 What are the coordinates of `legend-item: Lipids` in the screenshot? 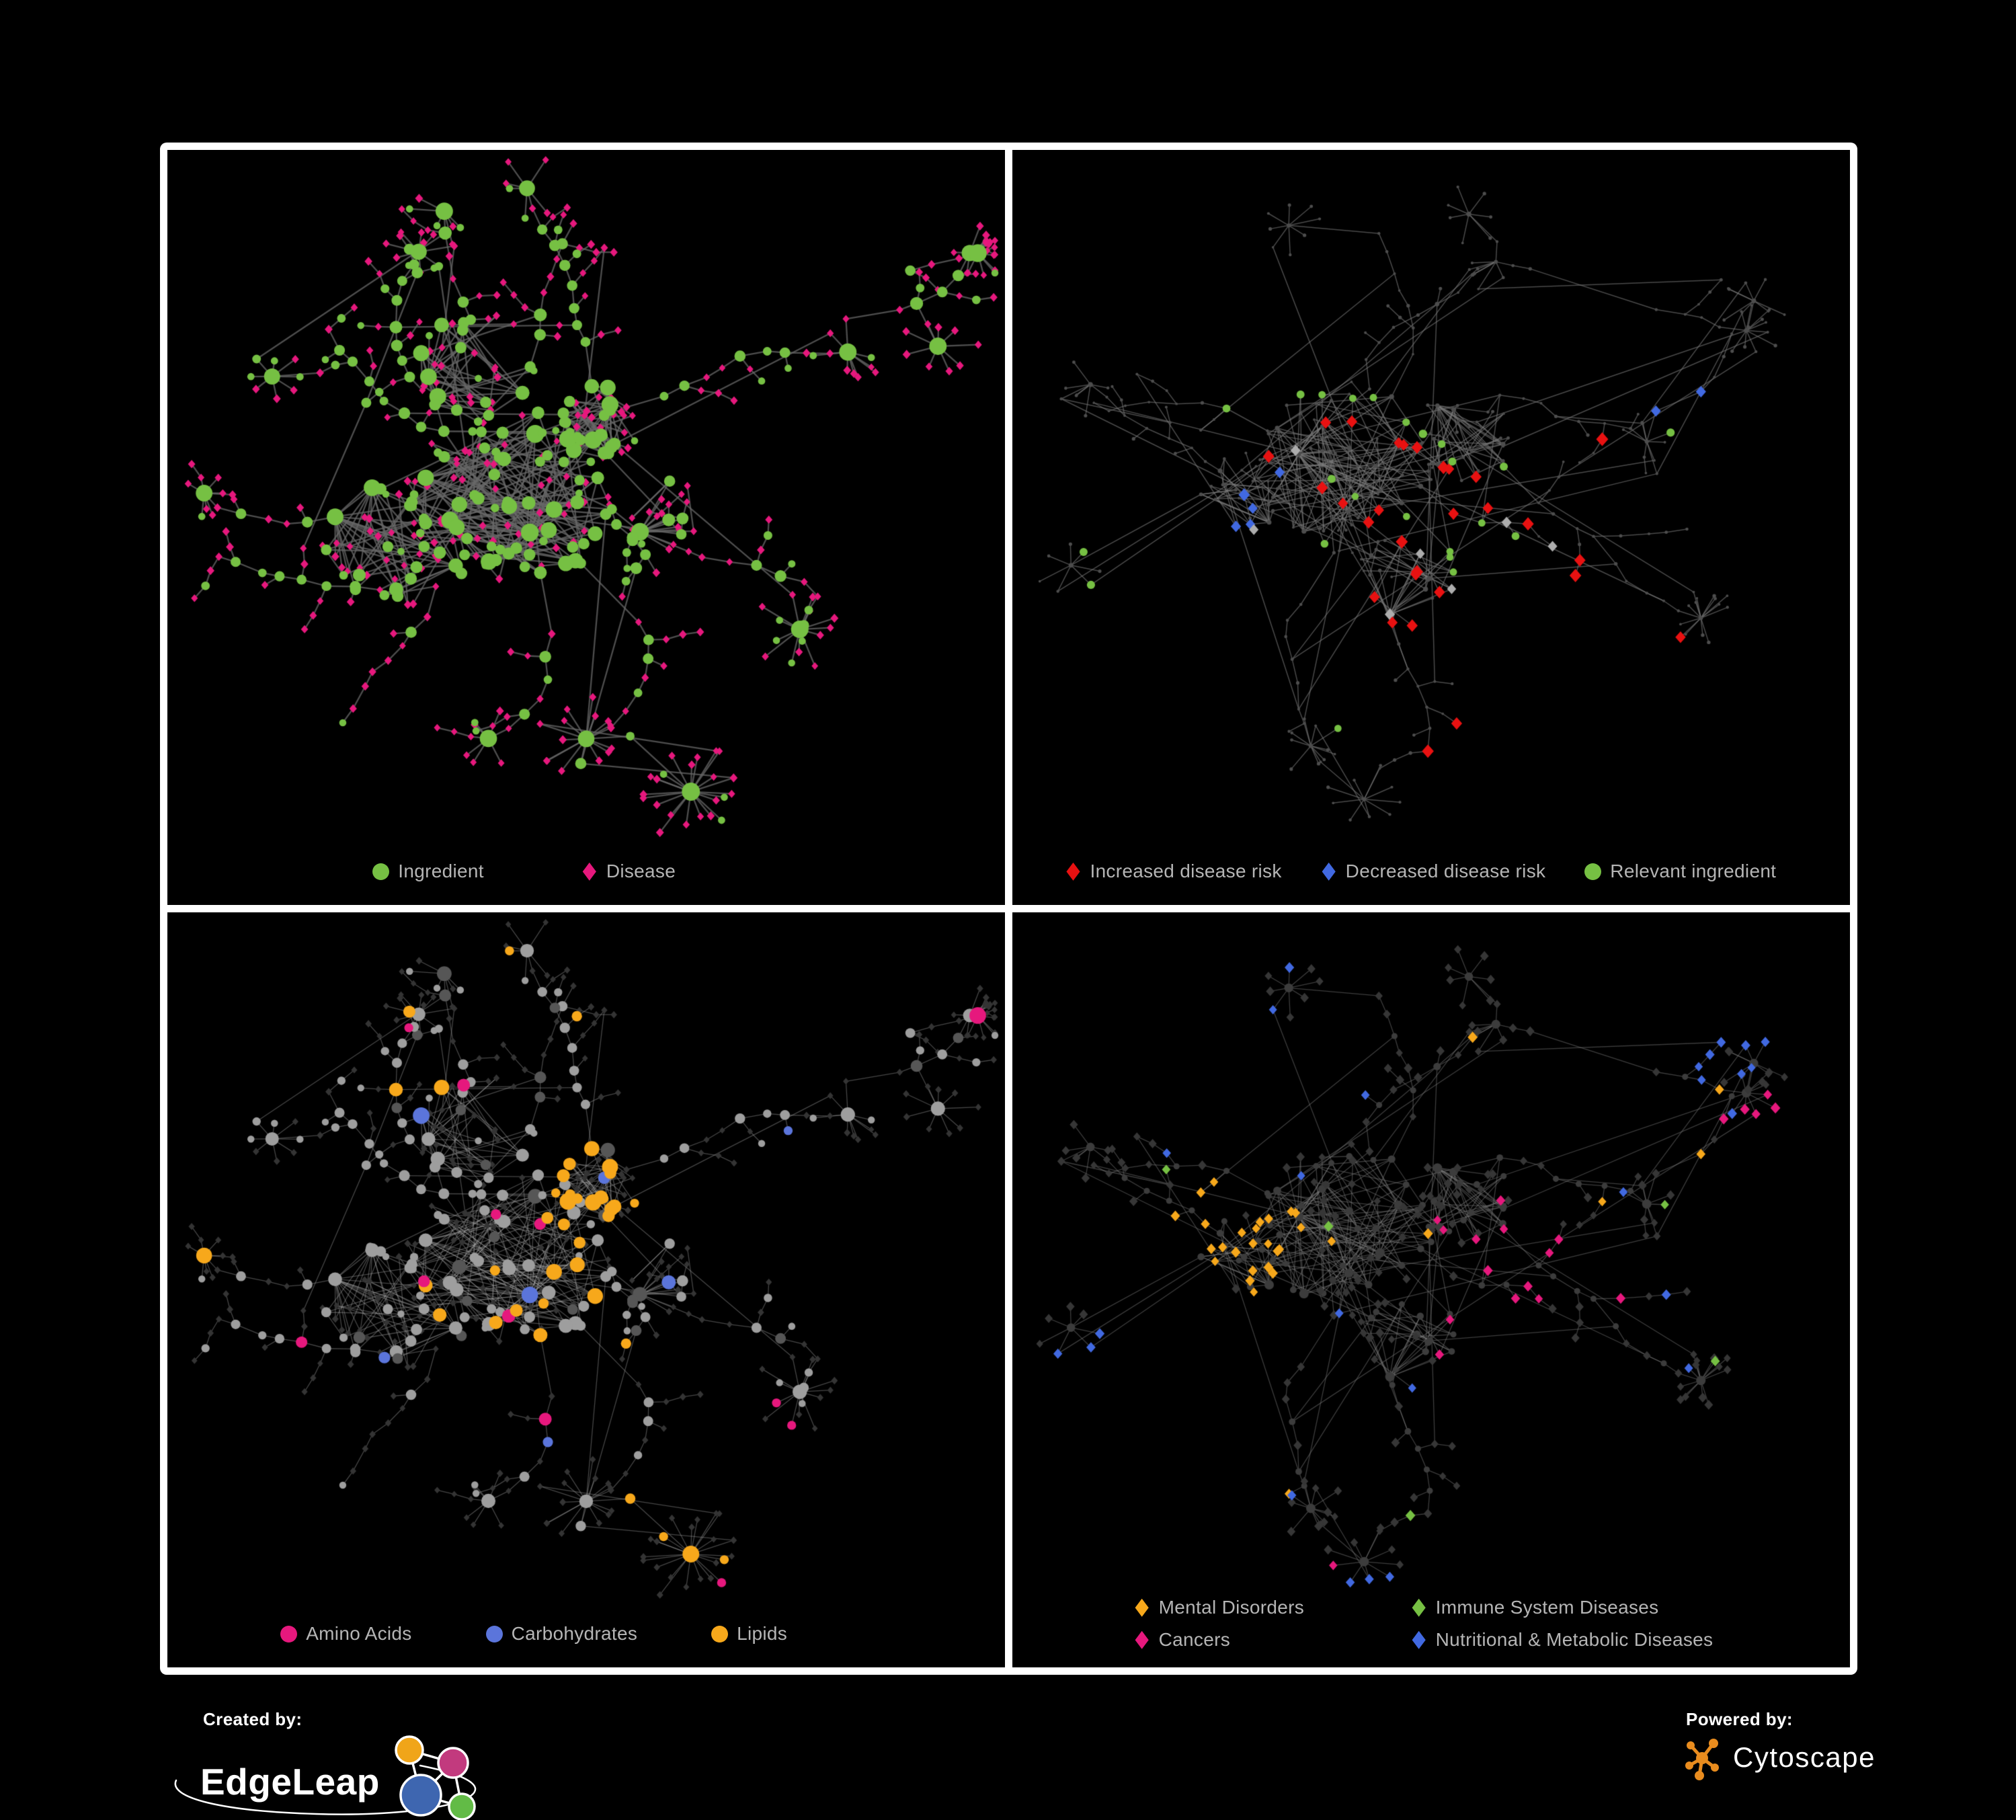 It's located at (749, 1634).